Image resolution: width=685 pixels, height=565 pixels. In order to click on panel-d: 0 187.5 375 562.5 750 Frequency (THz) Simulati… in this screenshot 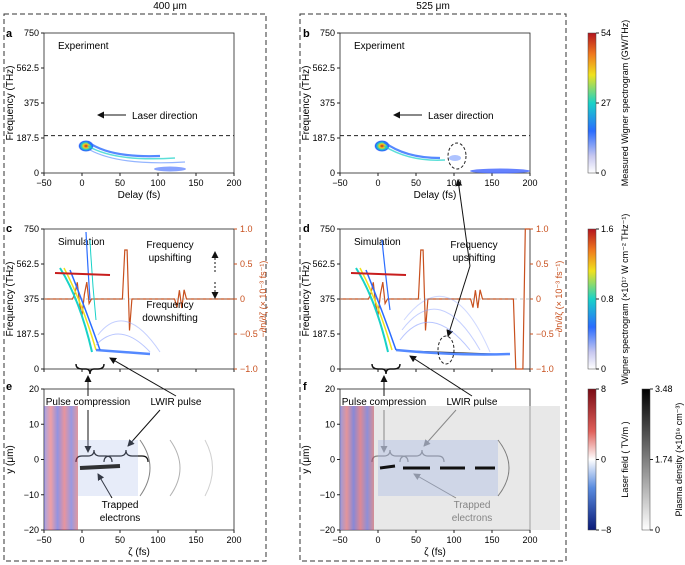, I will do `click(432, 276)`.